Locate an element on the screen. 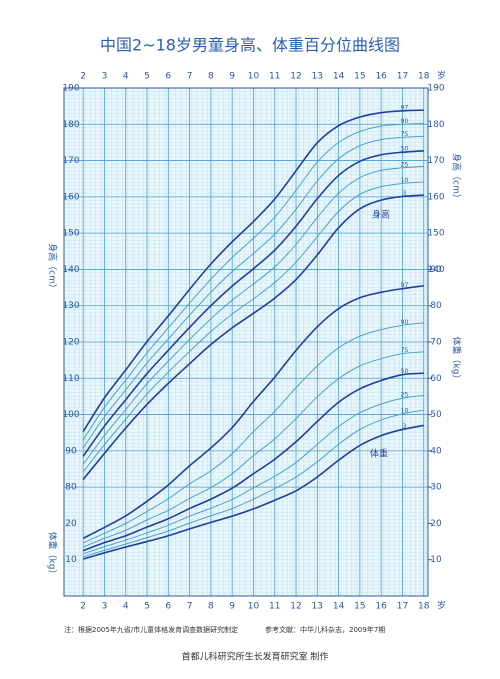 Image resolution: width=500 pixels, height=679 pixels. y-tick-label: 190 is located at coordinates (435, 89).